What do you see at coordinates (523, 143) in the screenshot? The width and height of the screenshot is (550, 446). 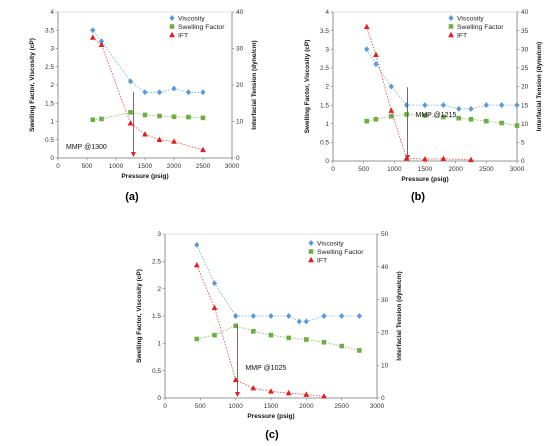 I see `y2-tick-label: 5` at bounding box center [523, 143].